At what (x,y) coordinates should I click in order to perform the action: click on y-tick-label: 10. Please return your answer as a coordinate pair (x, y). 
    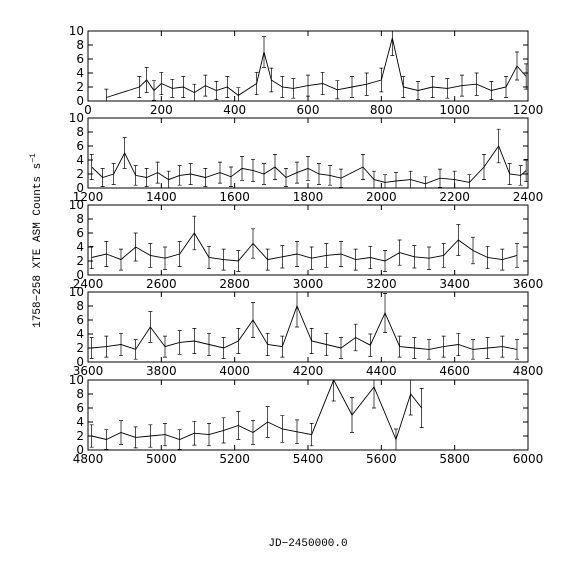
    Looking at the image, I should click on (76, 380).